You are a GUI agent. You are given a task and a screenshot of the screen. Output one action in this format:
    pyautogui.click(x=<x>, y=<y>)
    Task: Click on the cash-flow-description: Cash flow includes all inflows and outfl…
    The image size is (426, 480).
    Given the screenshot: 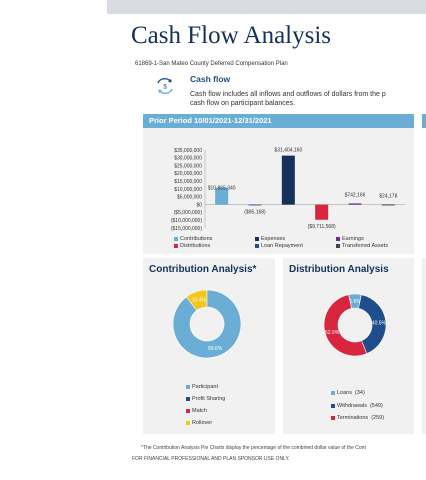 What is the action you would take?
    pyautogui.click(x=308, y=99)
    